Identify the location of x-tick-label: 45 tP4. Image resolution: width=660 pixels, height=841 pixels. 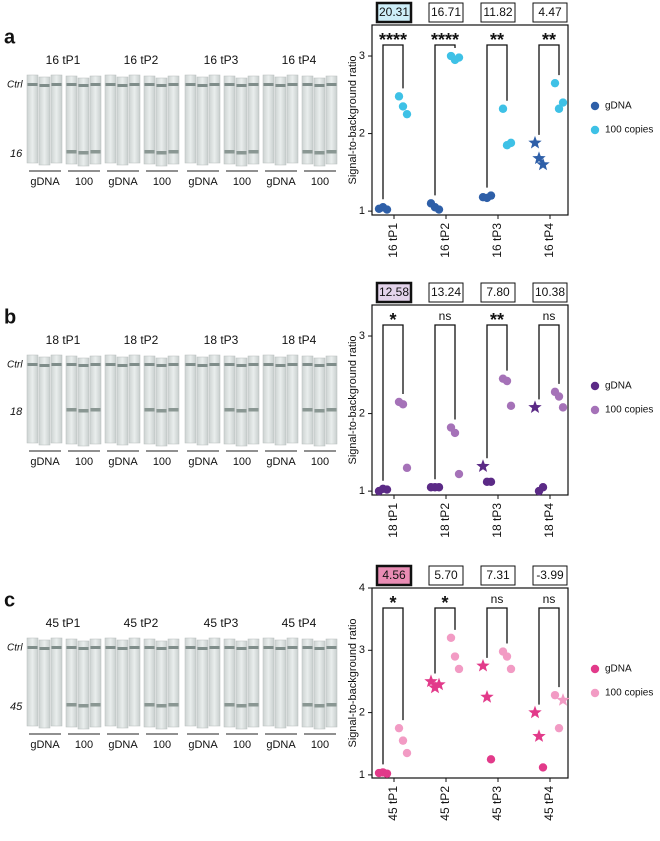
(549, 803).